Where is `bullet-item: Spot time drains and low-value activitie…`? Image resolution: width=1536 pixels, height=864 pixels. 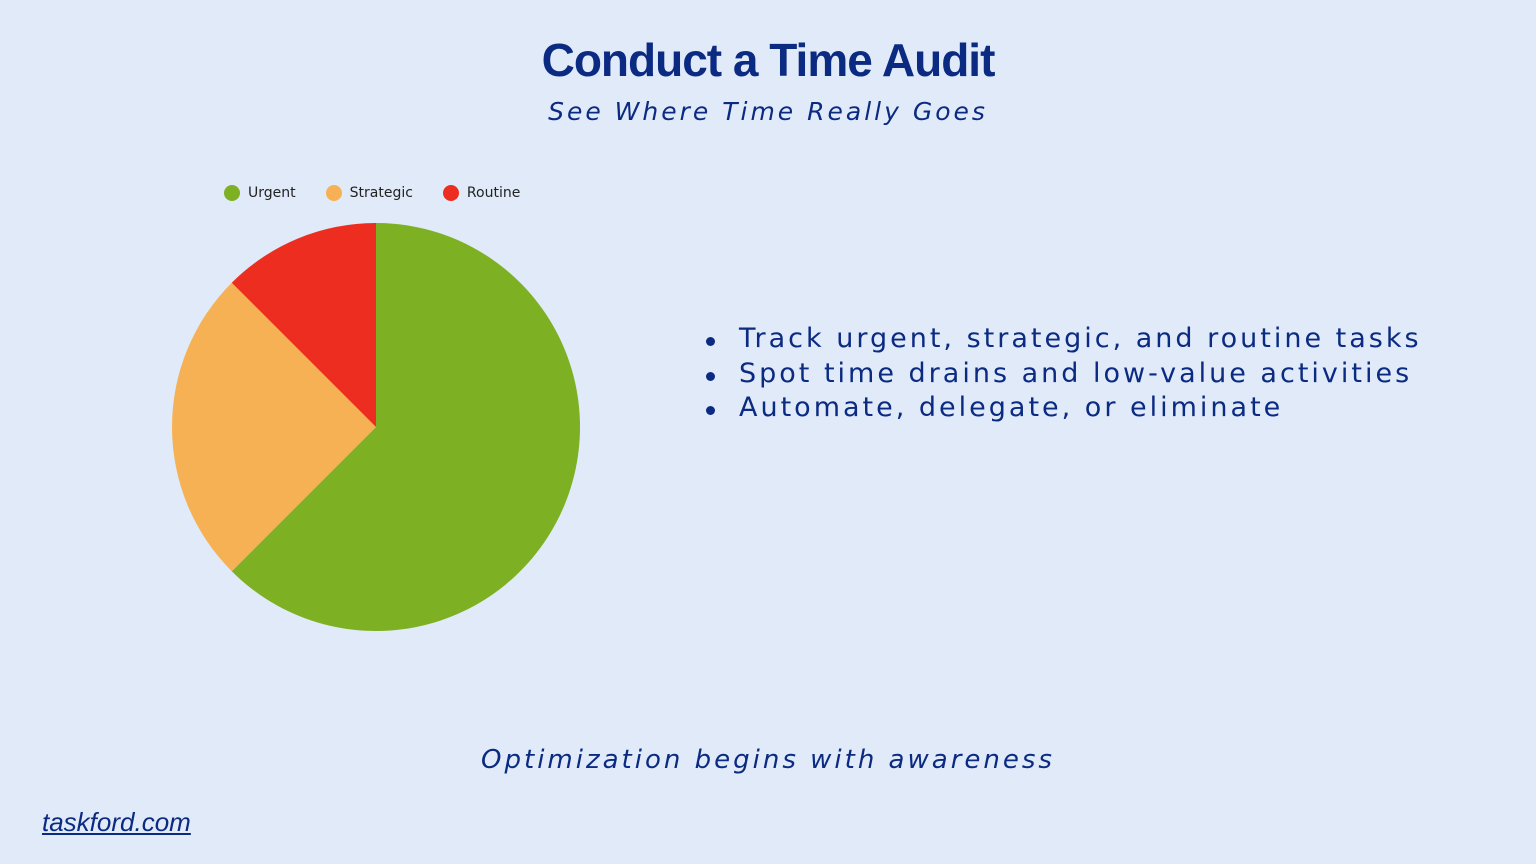
bullet-item: Spot time drains and low-value activitie… is located at coordinates (1061, 374).